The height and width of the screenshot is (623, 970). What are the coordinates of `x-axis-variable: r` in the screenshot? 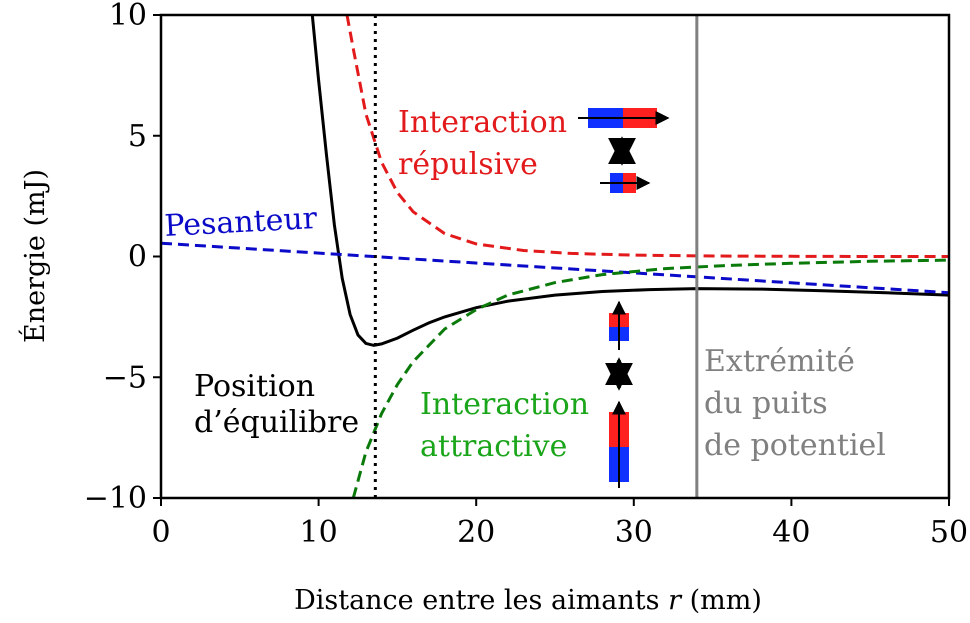 It's located at (675, 600).